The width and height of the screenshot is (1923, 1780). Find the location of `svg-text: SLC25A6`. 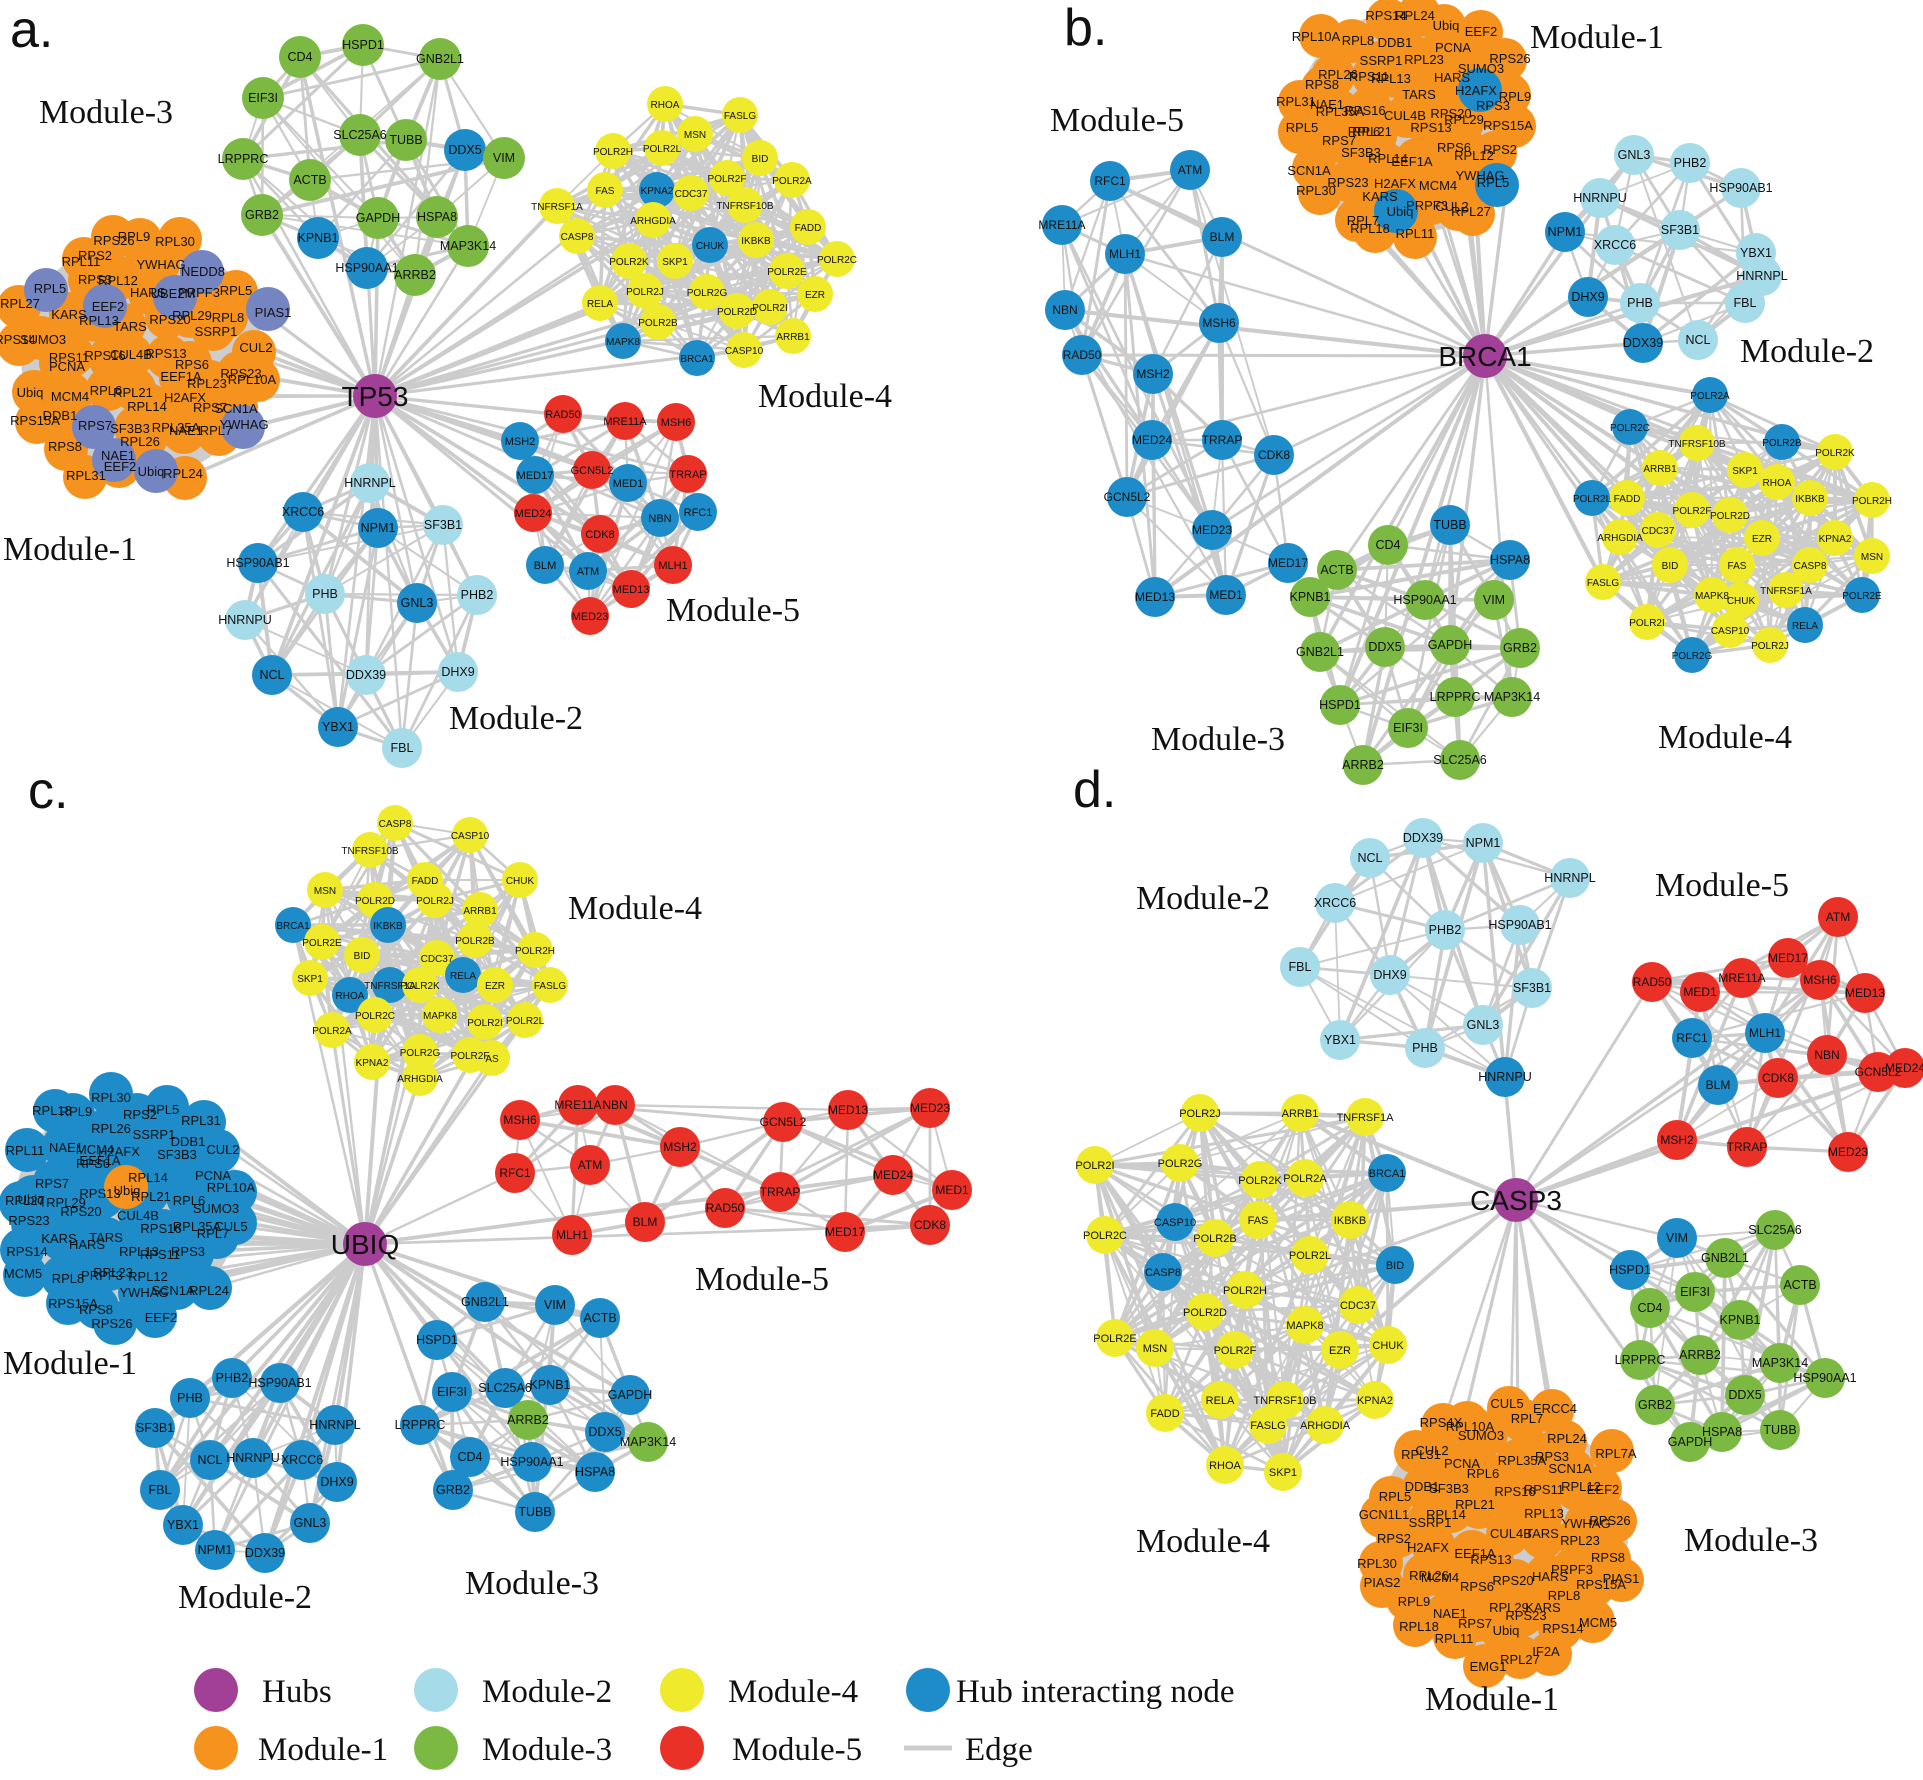

svg-text: SLC25A6 is located at coordinates (1775, 1230).